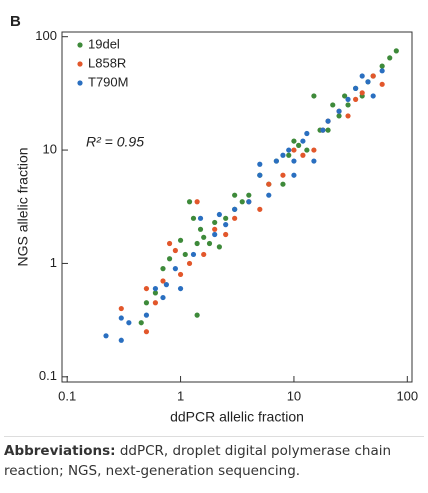  I want to click on panel-label: B, so click(15, 21).